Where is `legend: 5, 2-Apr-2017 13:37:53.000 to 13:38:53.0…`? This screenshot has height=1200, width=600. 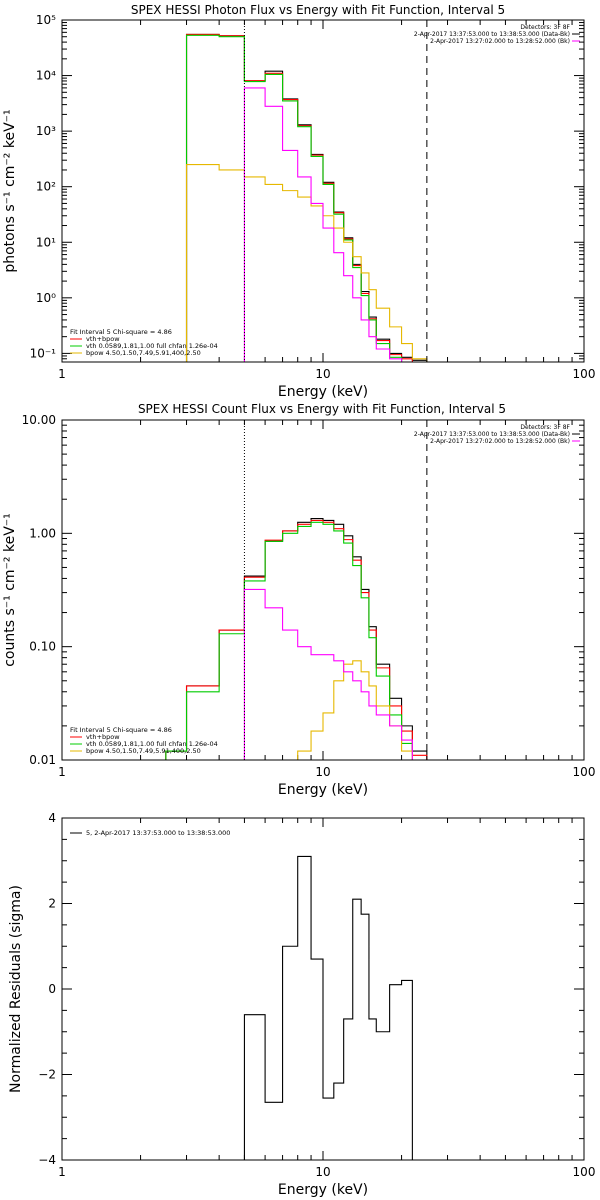
legend: 5, 2-Apr-2017 13:37:53.000 to 13:38:53.0… is located at coordinates (150, 833).